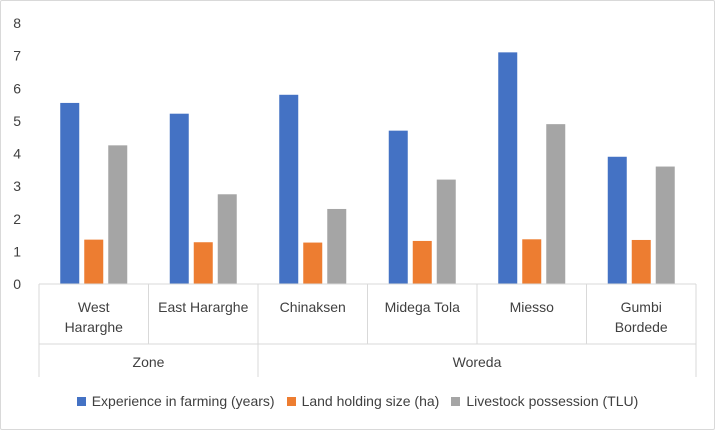 The height and width of the screenshot is (430, 715). Describe the element at coordinates (532, 307) in the screenshot. I see `category-label: Miesso` at that location.